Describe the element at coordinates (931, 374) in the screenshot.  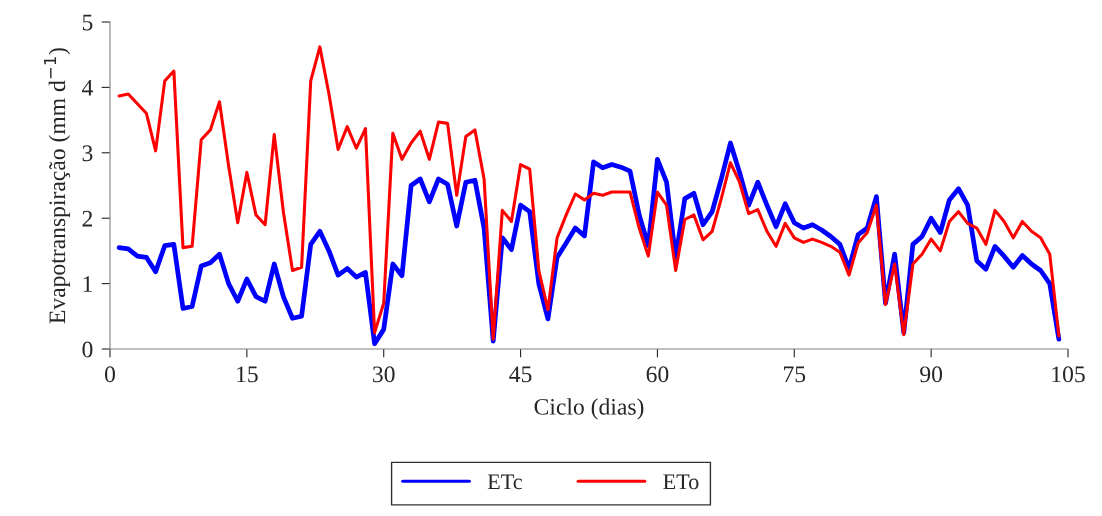
I see `x-tick-label: 90` at that location.